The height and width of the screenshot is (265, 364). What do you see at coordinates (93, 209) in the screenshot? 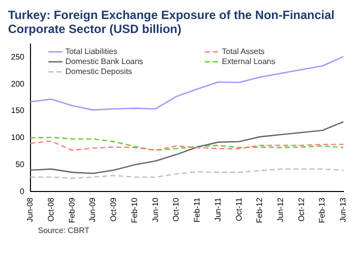
I see `x-tick-label: Jun-09` at bounding box center [93, 209].